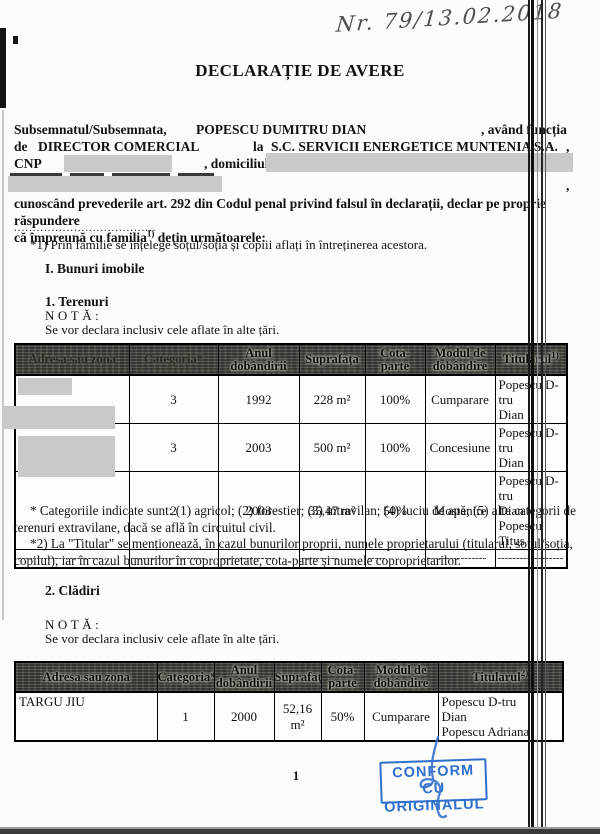 This screenshot has height=834, width=600. Describe the element at coordinates (332, 558) in the screenshot. I see `cell-dashes: ----------` at that location.